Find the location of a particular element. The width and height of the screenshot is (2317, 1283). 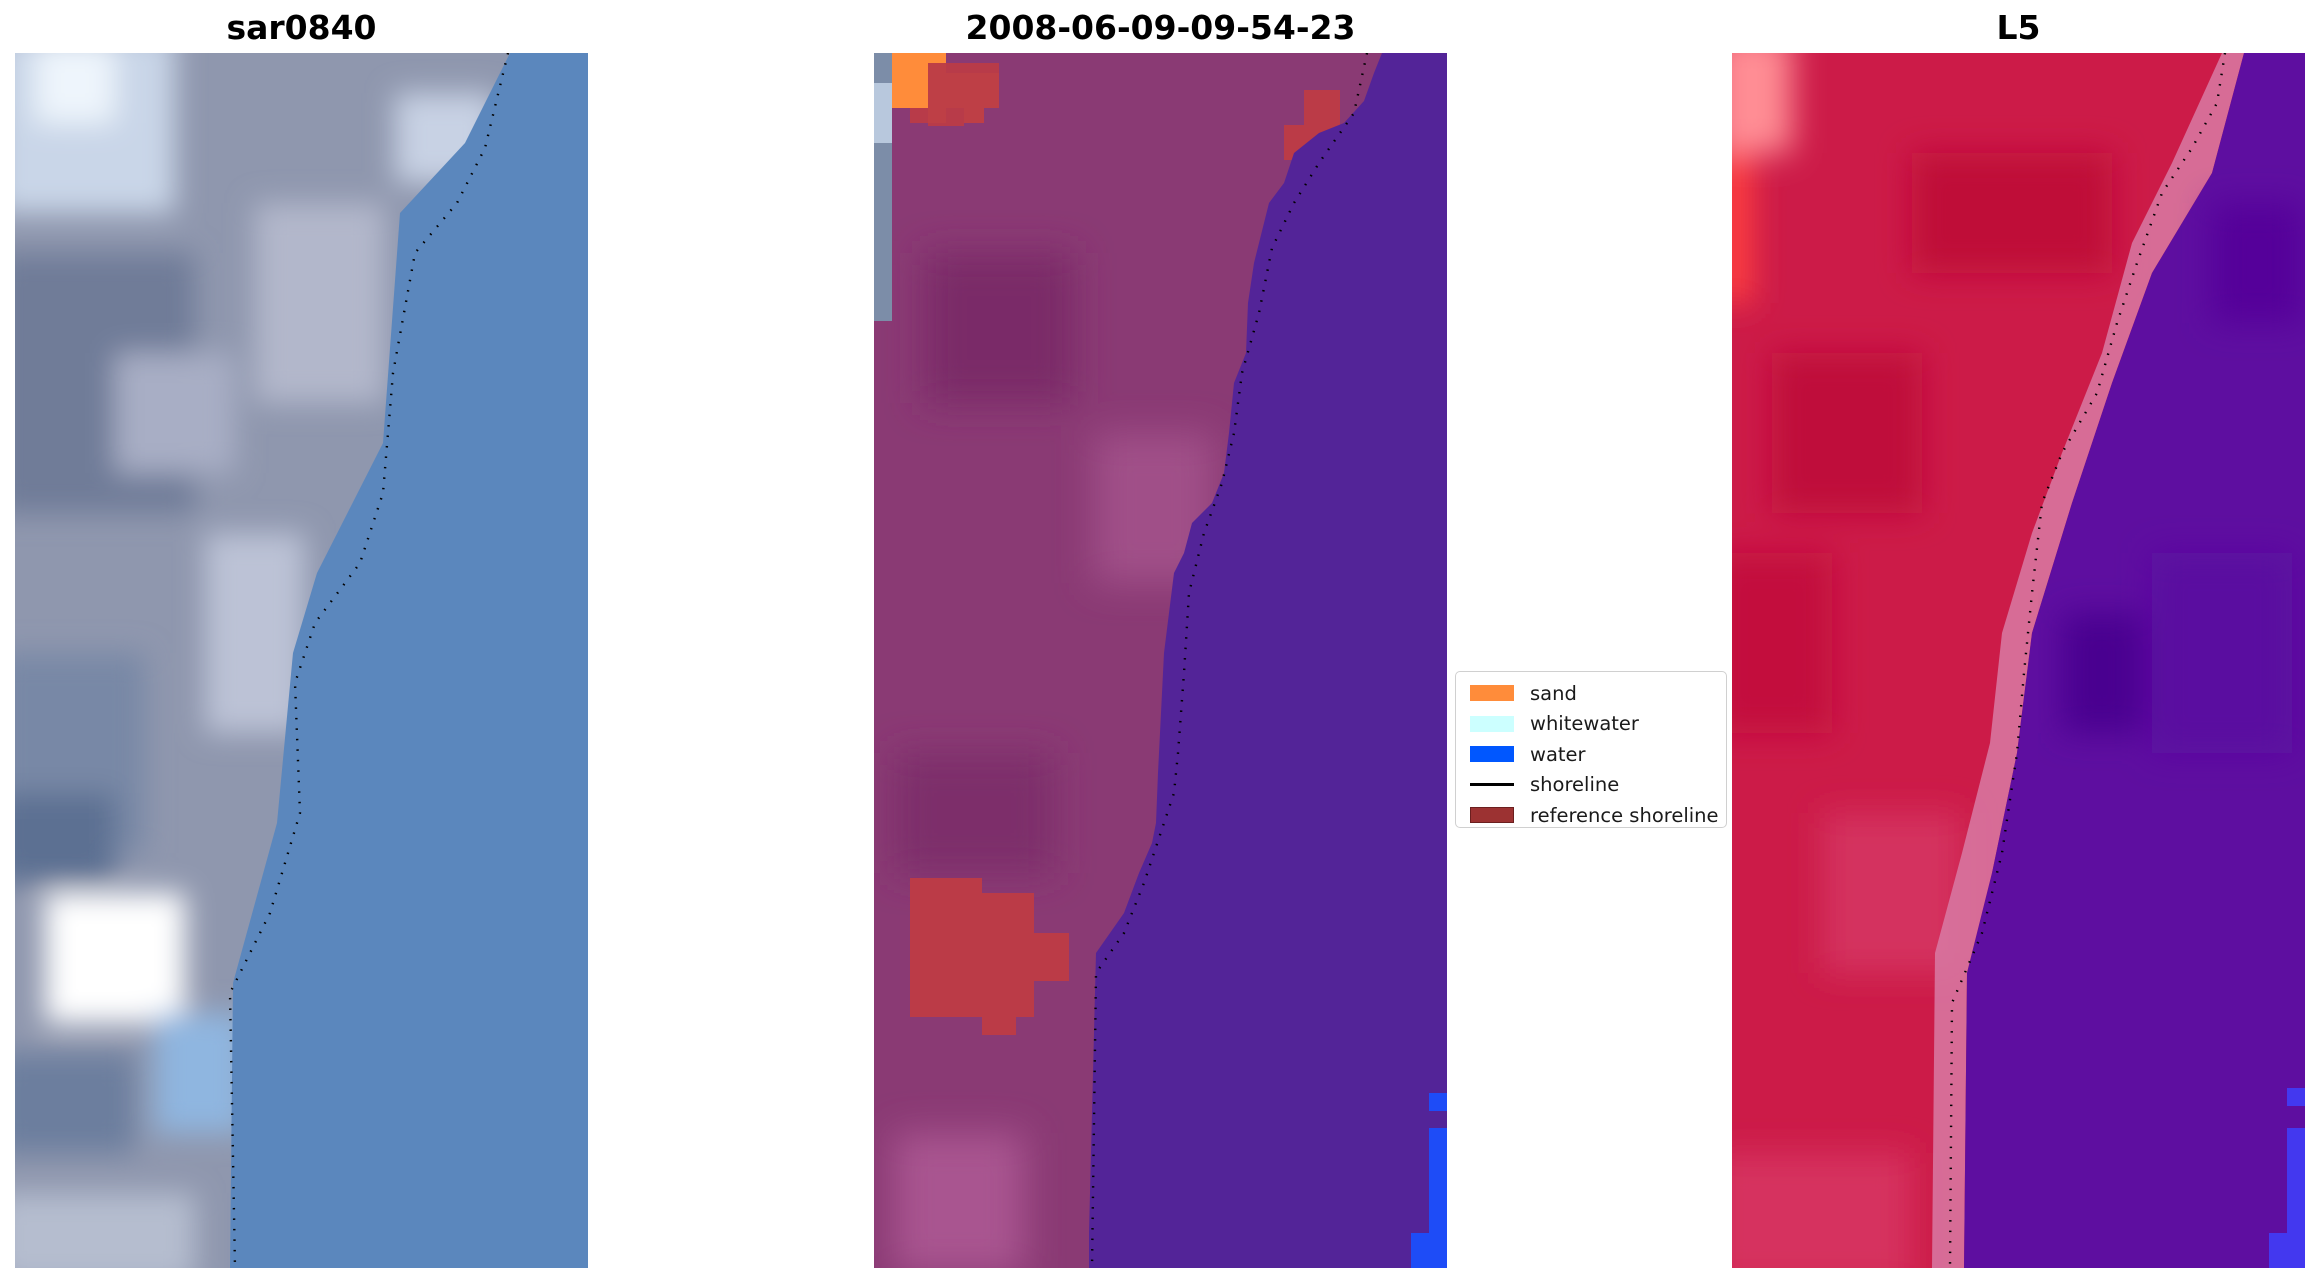

legend-label-sand: sand is located at coordinates (1553, 693).